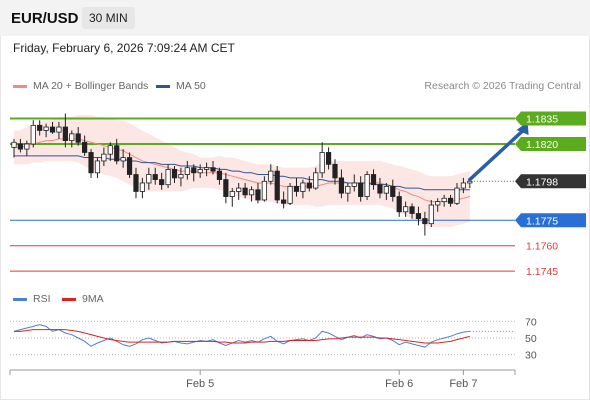 This screenshot has width=590, height=400. I want to click on level-1.1760-label: 1.1760, so click(542, 247).